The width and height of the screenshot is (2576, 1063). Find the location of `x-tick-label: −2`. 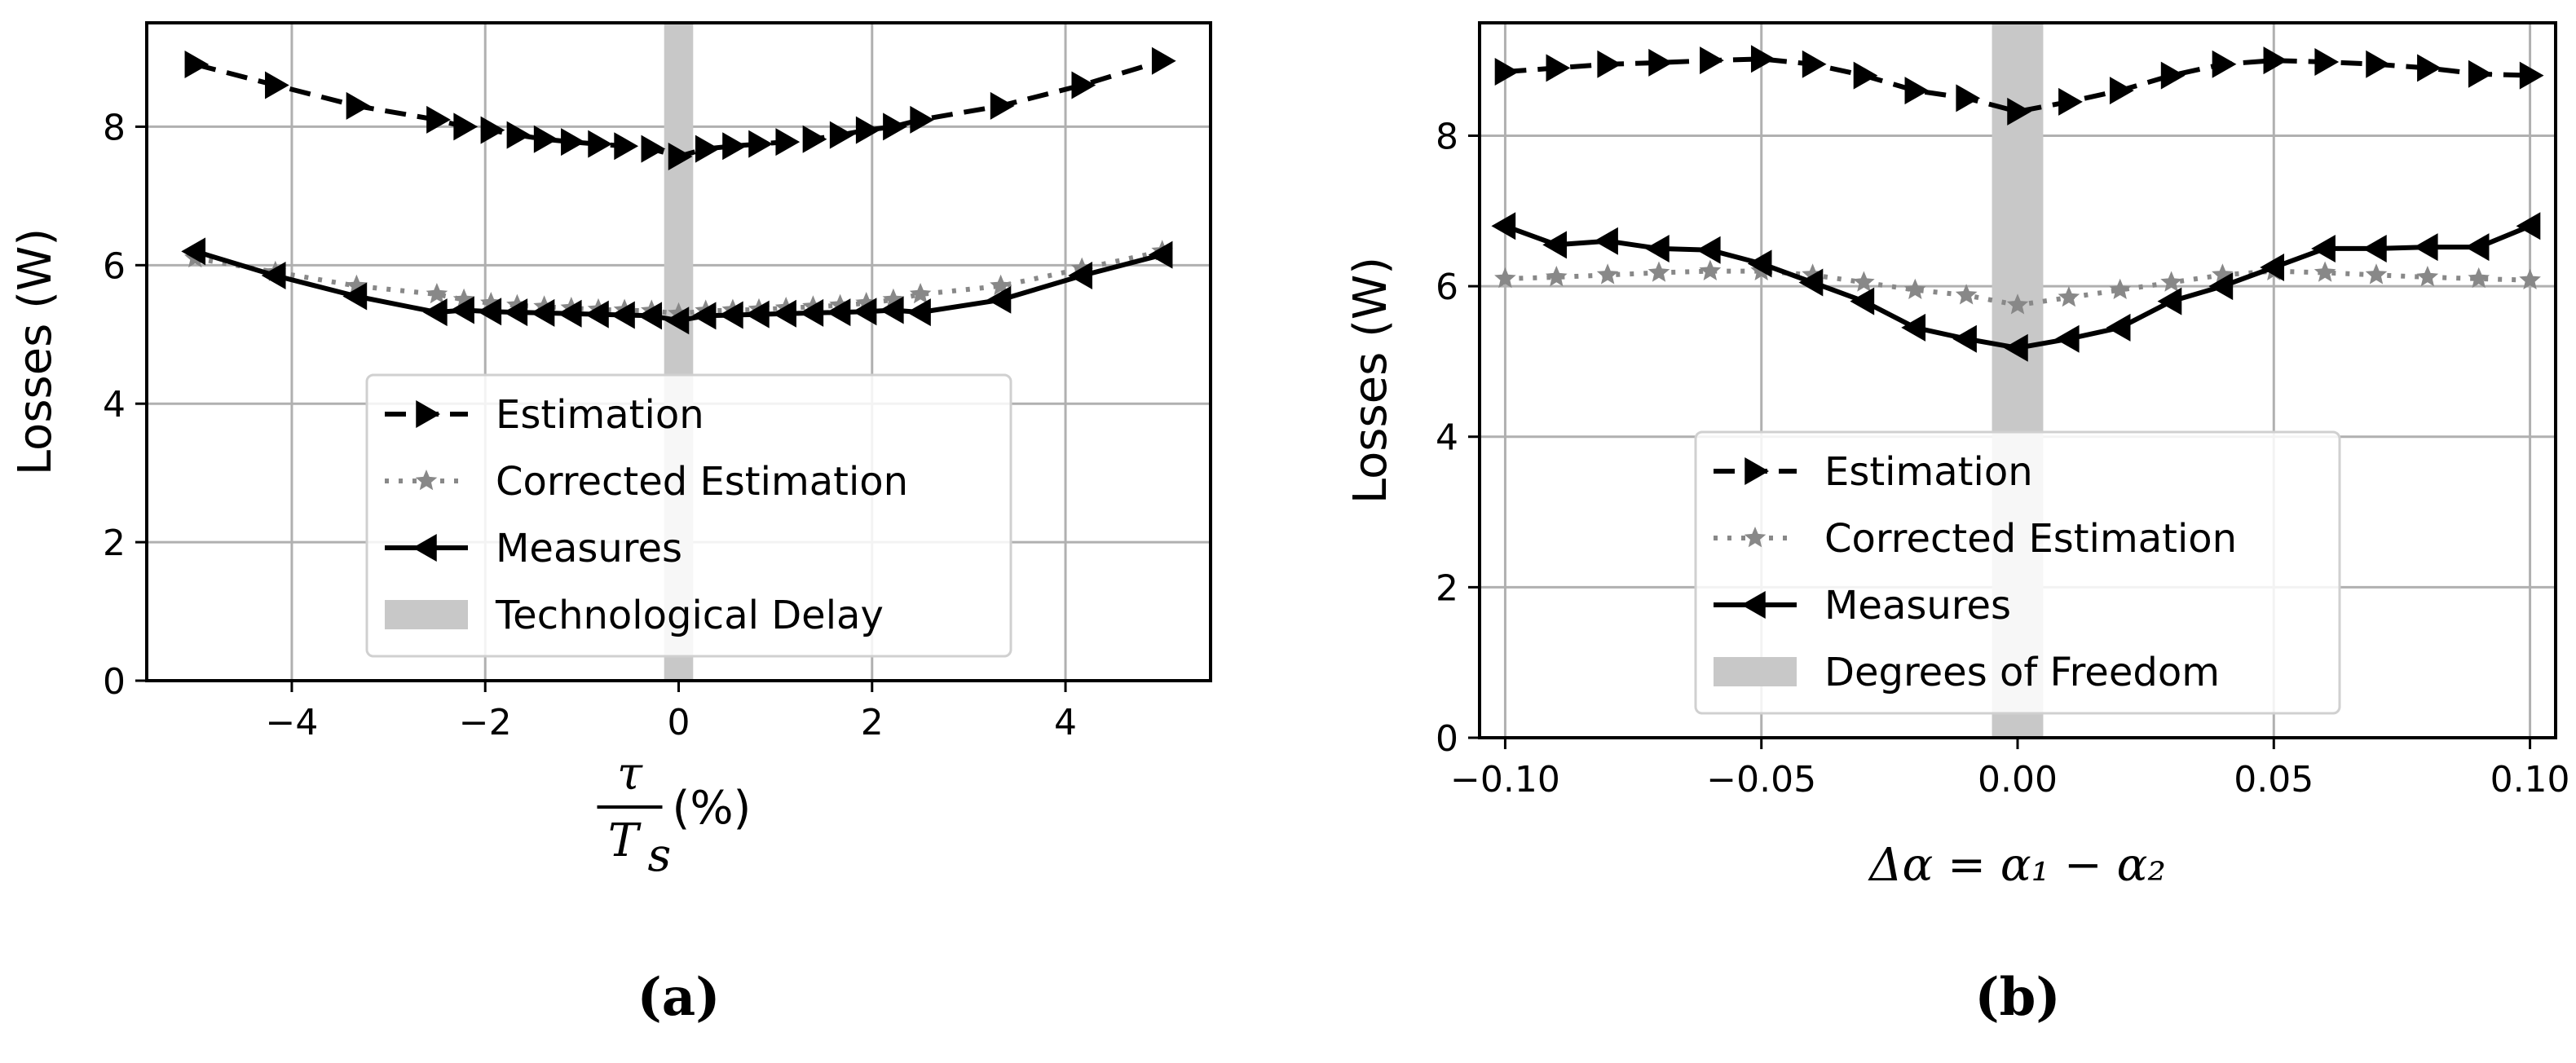

x-tick-label: −2 is located at coordinates (485, 722).